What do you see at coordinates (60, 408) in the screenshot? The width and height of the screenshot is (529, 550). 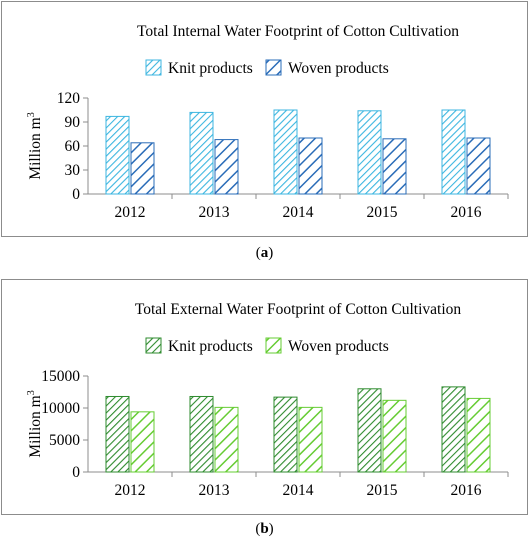 I see `y-tick-label: 10000` at bounding box center [60, 408].